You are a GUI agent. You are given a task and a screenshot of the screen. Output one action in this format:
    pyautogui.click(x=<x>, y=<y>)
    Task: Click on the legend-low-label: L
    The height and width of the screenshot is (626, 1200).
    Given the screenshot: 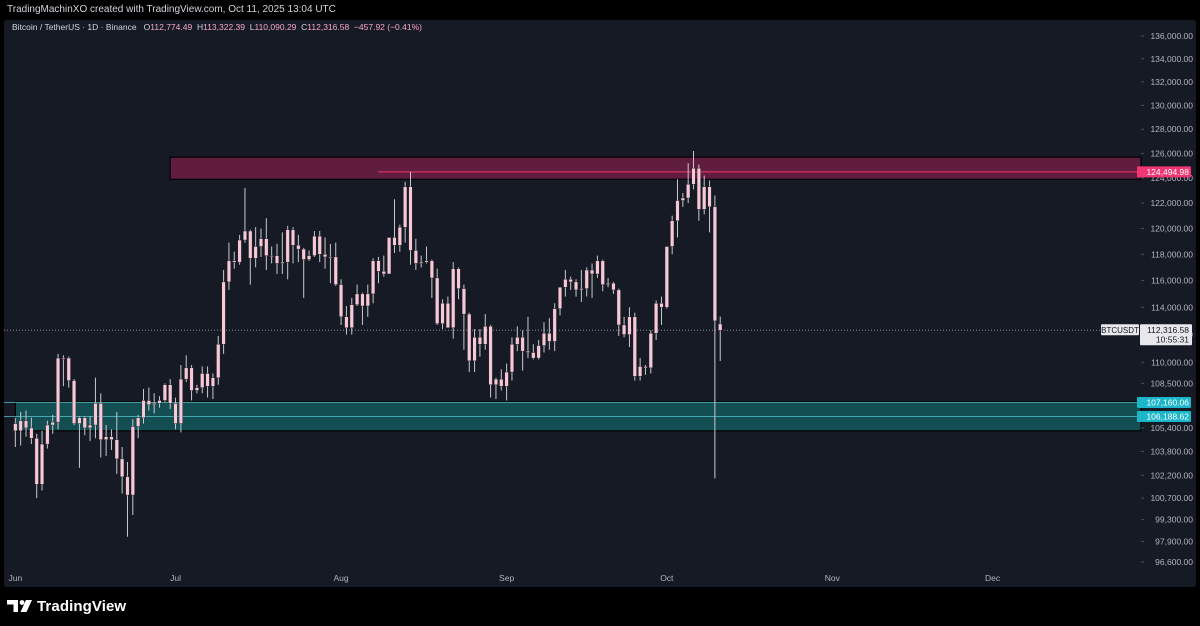 What is the action you would take?
    pyautogui.click(x=252, y=27)
    